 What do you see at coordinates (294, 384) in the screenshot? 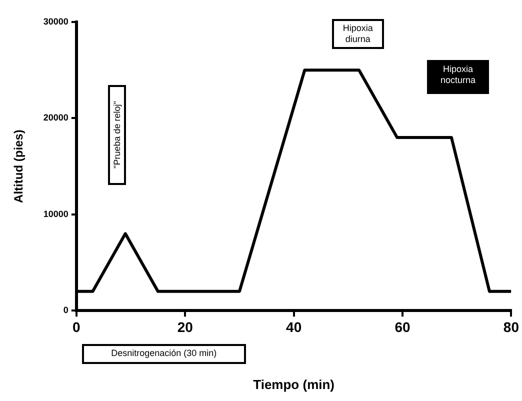
I see `x-axis-title: Tiempo (min)` at bounding box center [294, 384].